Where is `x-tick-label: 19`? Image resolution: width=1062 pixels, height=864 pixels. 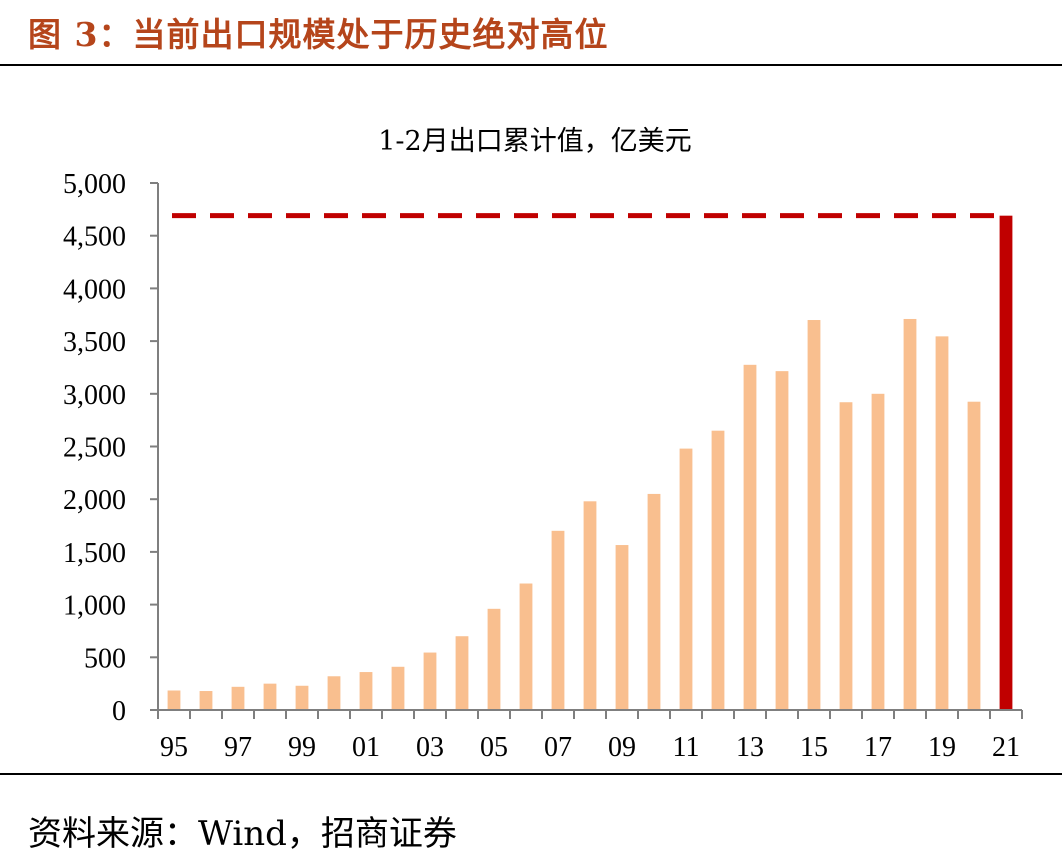 x-tick-label: 19 is located at coordinates (942, 747).